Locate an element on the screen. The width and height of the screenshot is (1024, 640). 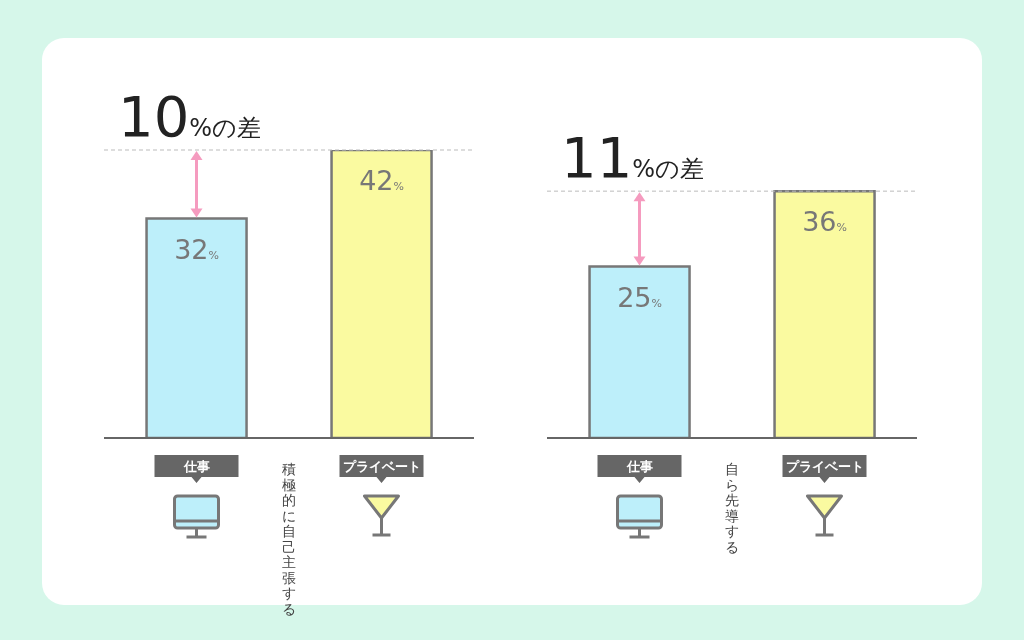
text: 10%の差 is located at coordinates (190, 116).